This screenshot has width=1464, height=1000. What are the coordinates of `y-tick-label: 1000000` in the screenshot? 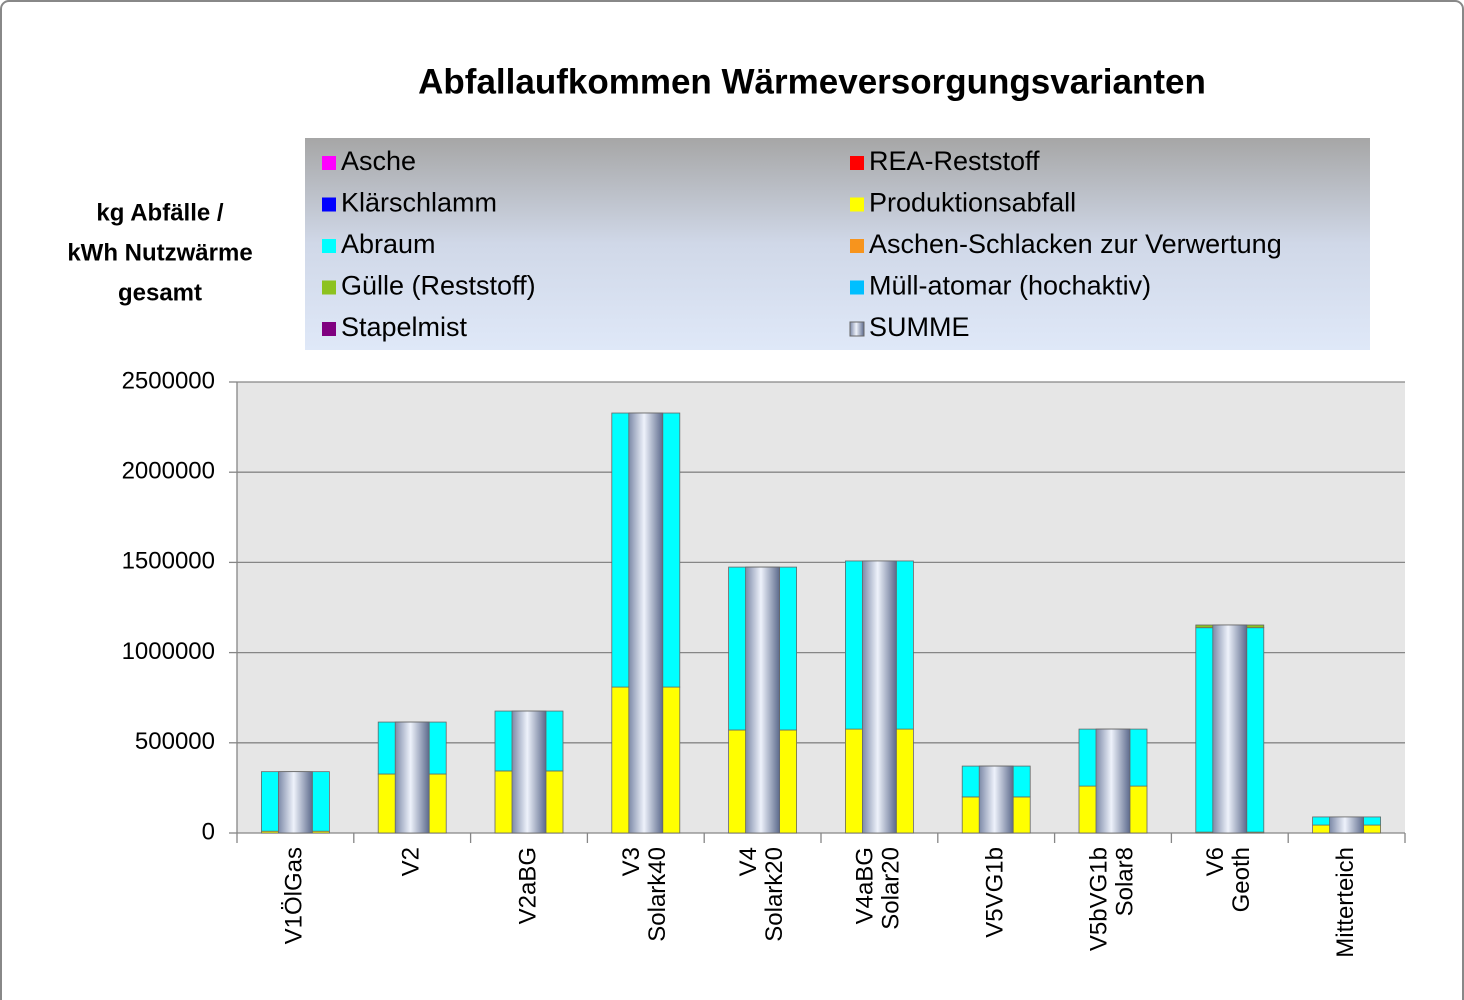 It's located at (168, 651).